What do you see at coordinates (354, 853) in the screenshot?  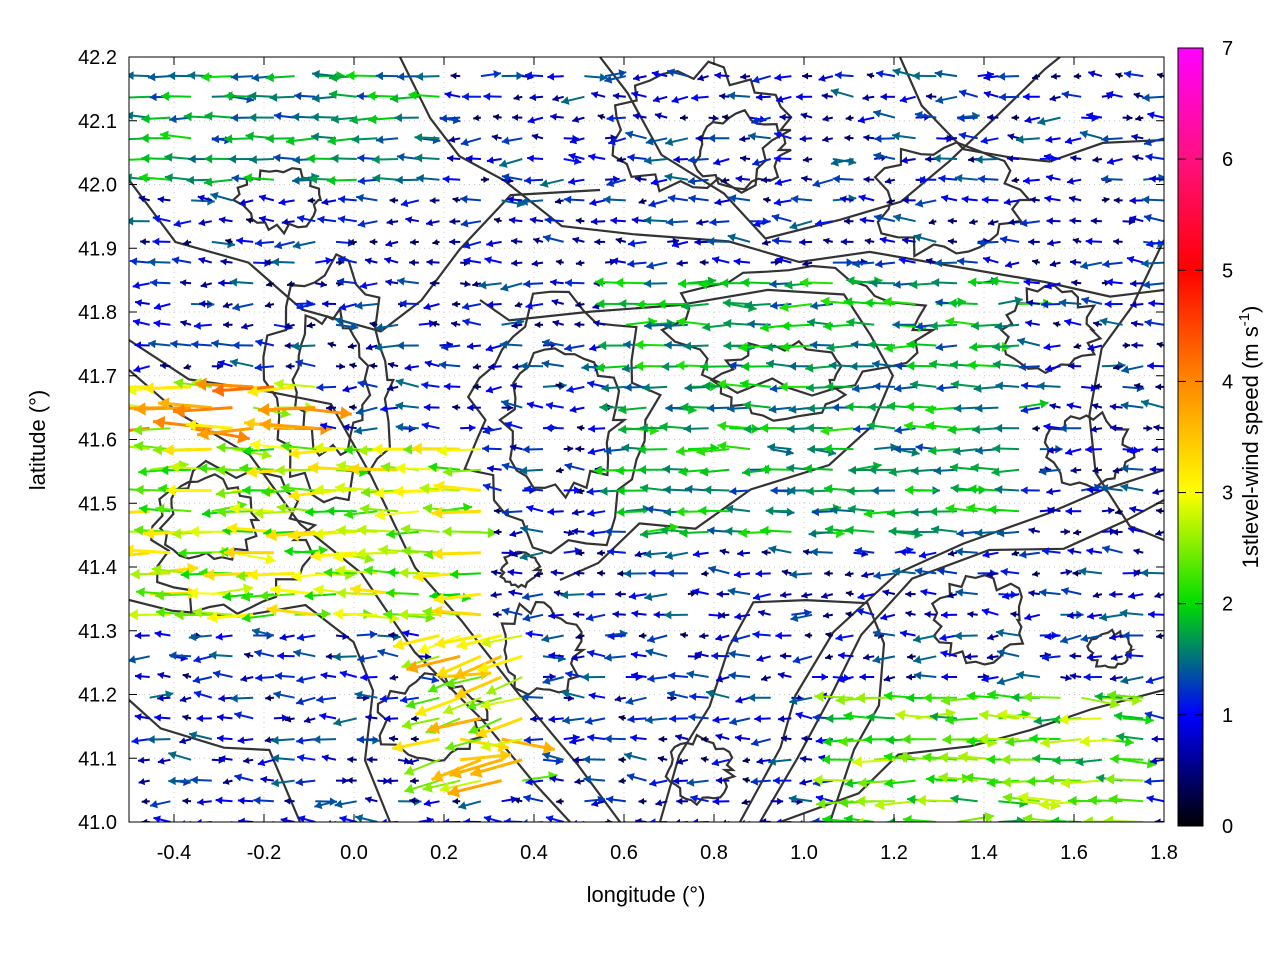 I see `x-tick-label: 0.0` at bounding box center [354, 853].